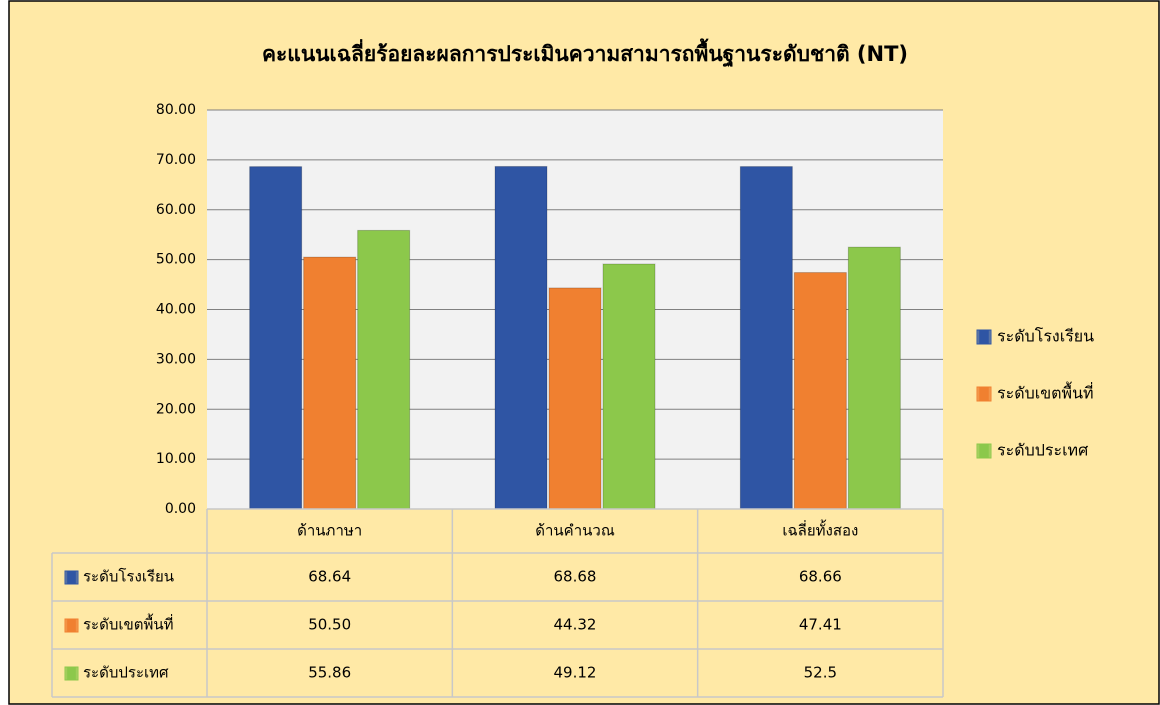  What do you see at coordinates (176, 210) in the screenshot?
I see `y-tick-label: 60.00` at bounding box center [176, 210].